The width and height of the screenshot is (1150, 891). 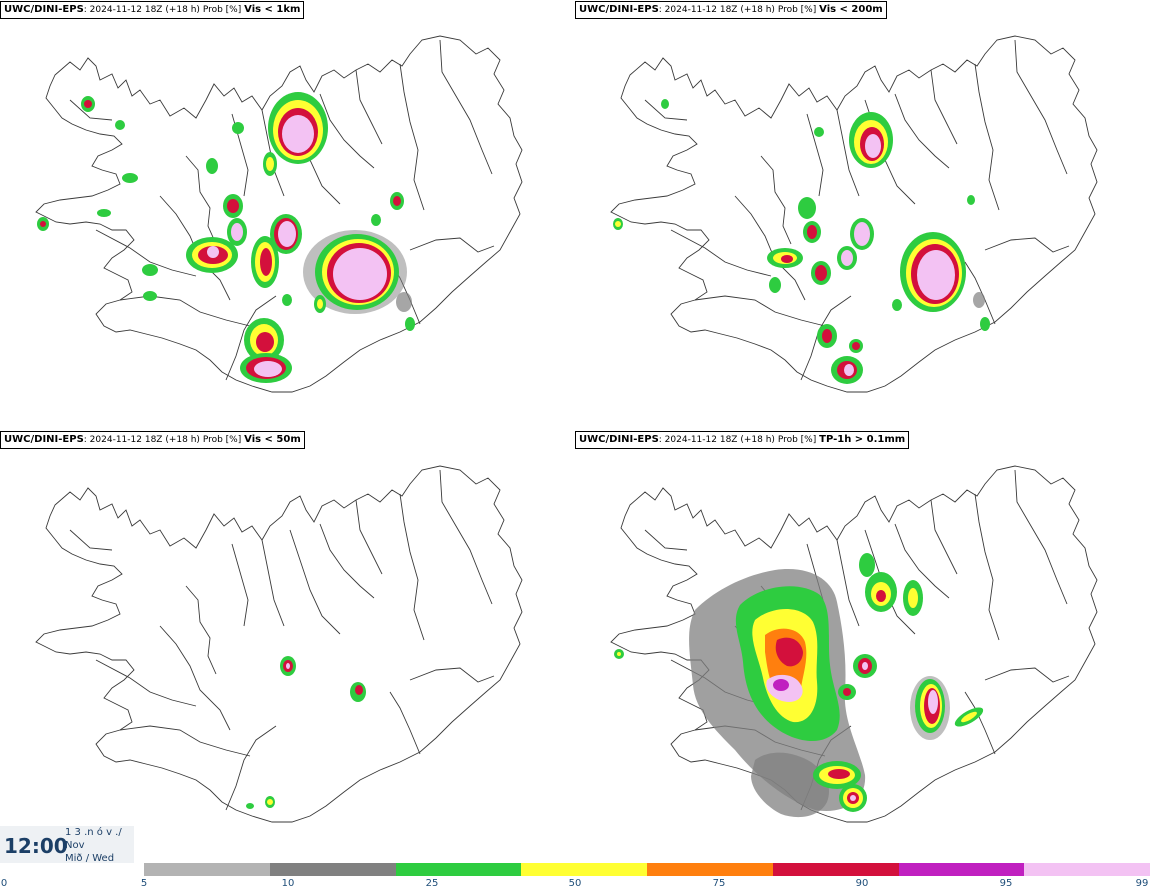 What do you see at coordinates (144, 883) in the screenshot?
I see `colorbar-tick: 5` at bounding box center [144, 883].